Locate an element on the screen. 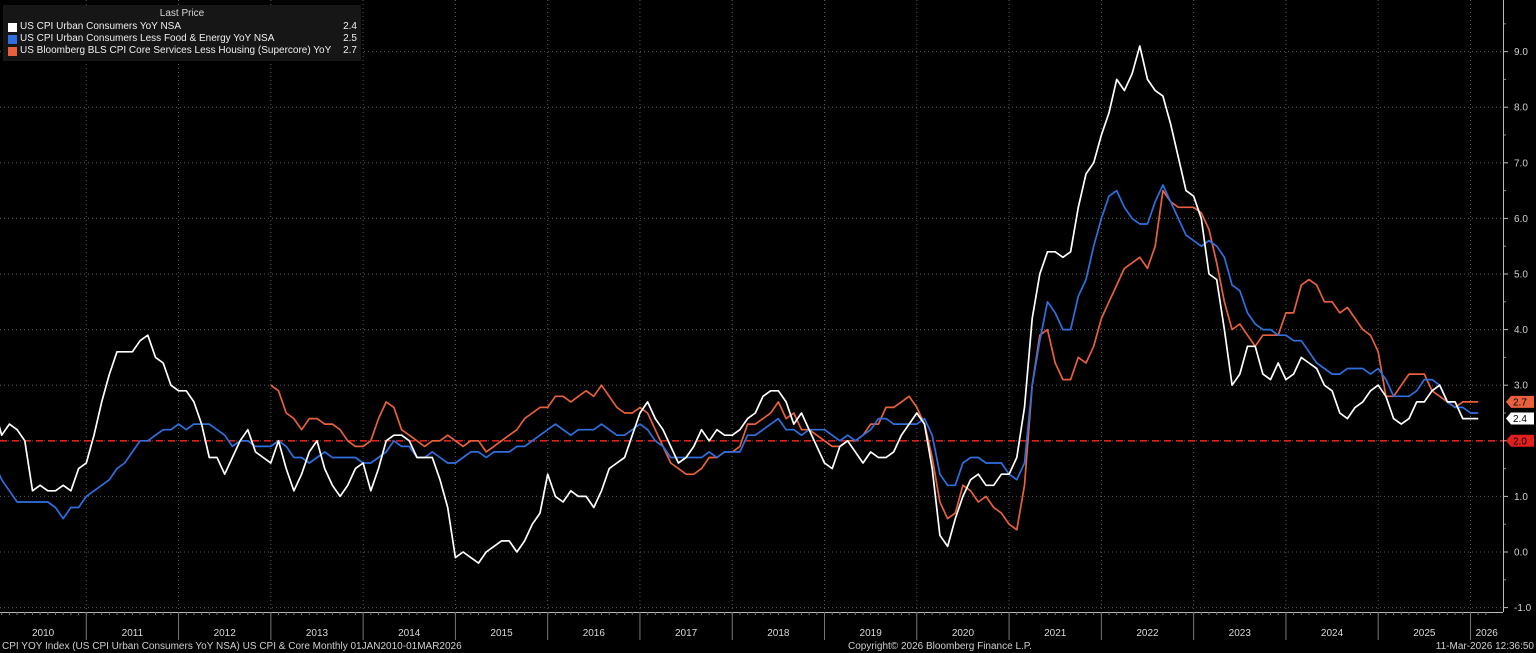 The image size is (1536, 653). y-tick-label: 4.0 is located at coordinates (1521, 330).